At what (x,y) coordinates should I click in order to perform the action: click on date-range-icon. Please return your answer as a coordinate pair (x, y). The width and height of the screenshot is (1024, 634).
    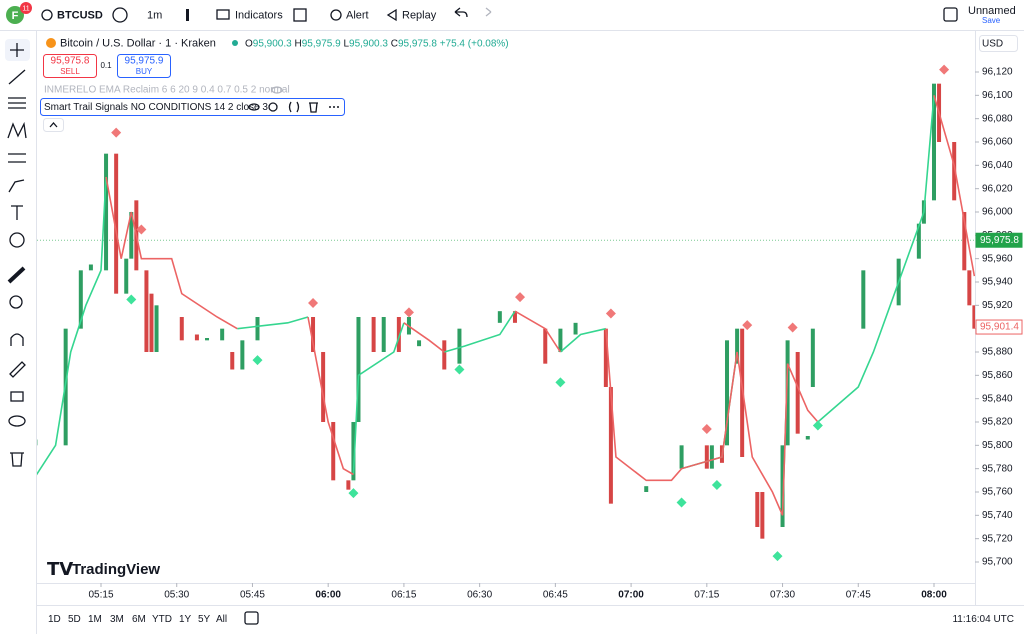
    Looking at the image, I should click on (251, 618).